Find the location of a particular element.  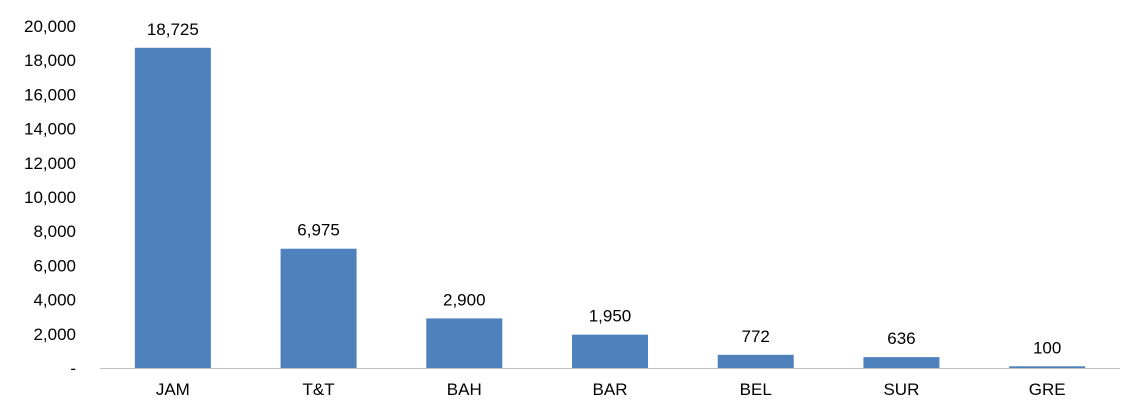

bar-jam is located at coordinates (172, 208).